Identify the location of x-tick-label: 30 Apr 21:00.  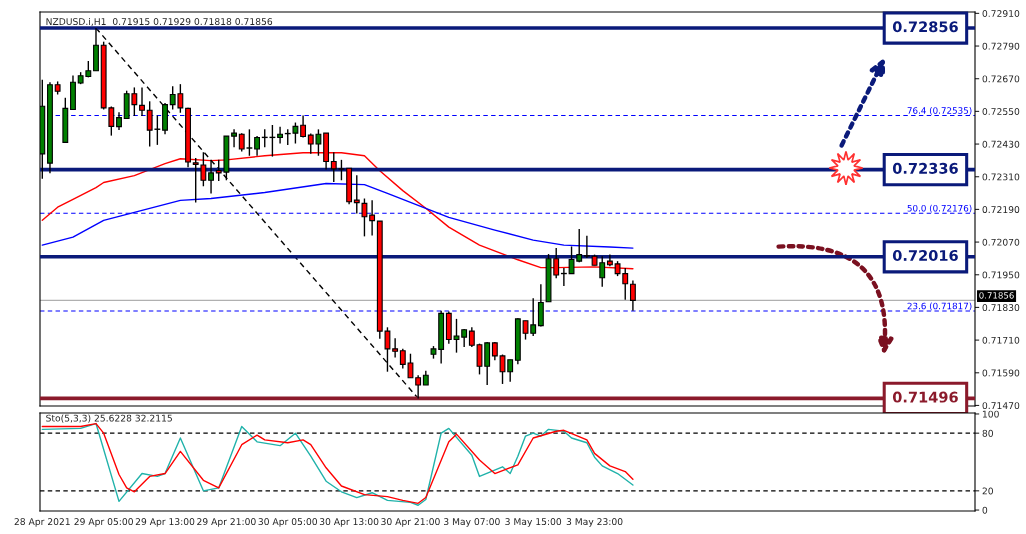
(410, 522).